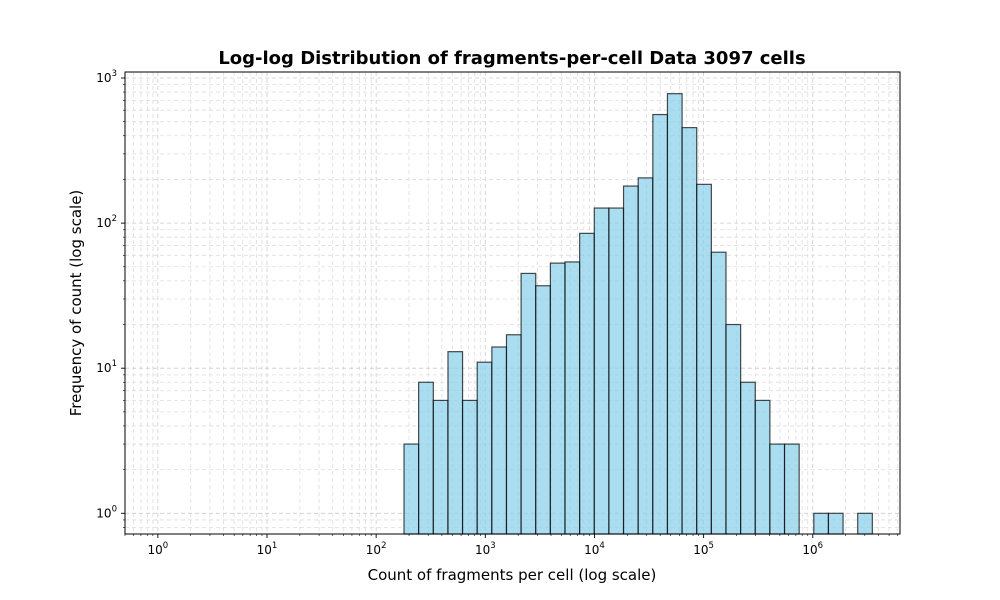 This screenshot has width=1000, height=600. Describe the element at coordinates (106, 512) in the screenshot. I see `y-tick-label: 10⁰` at that location.